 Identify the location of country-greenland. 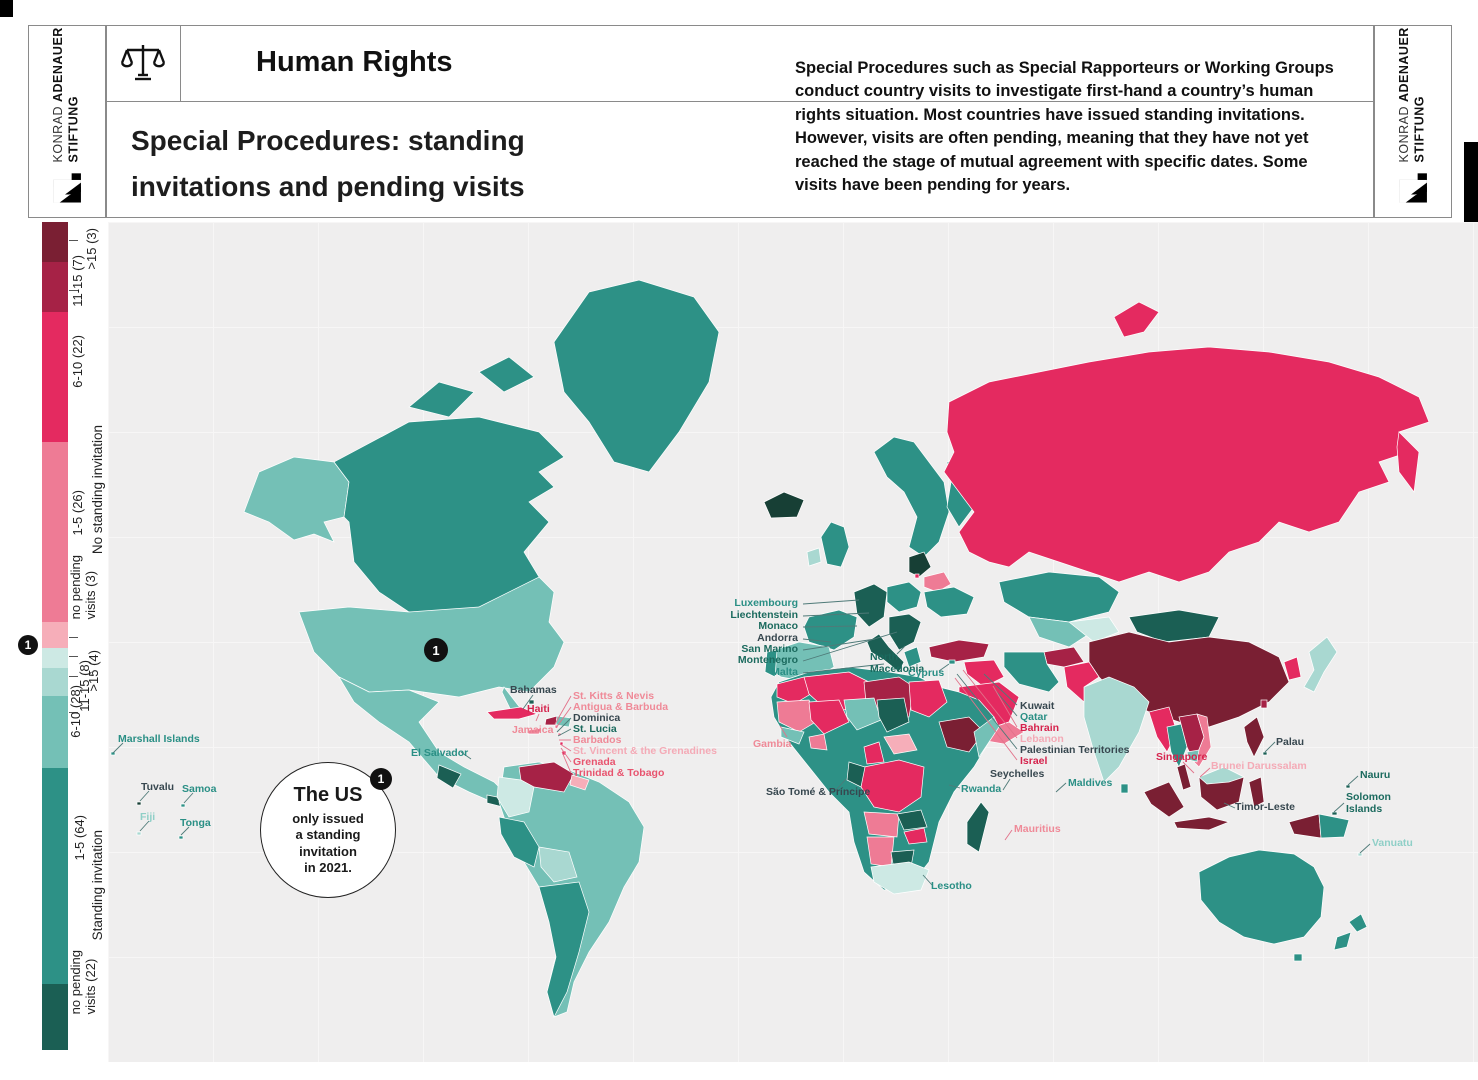
(636, 376).